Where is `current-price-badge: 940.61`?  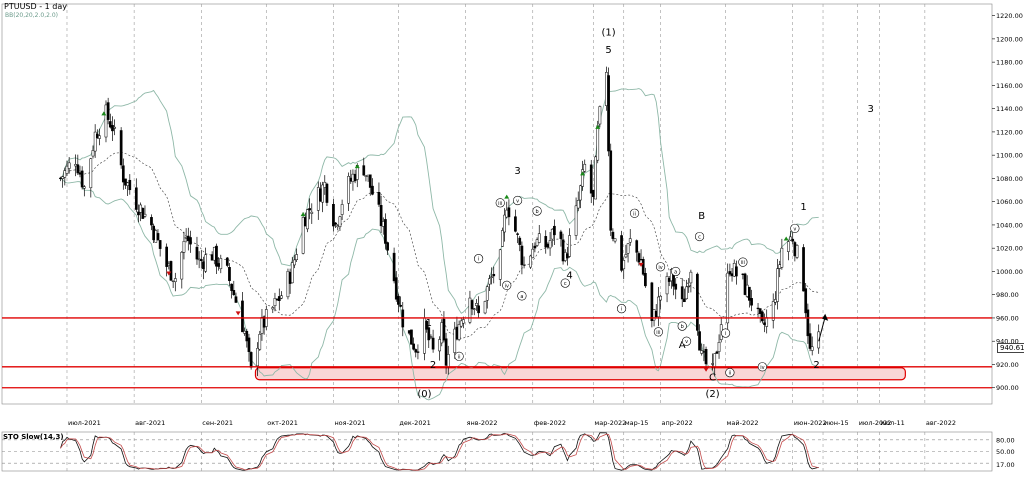
current-price-badge: 940.61 is located at coordinates (1010, 348).